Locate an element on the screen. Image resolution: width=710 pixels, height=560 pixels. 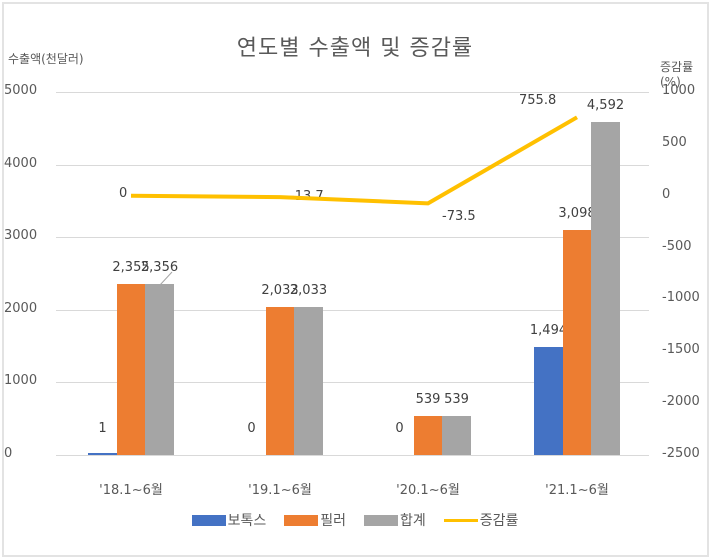
line-증감률 is located at coordinates (354, 160).